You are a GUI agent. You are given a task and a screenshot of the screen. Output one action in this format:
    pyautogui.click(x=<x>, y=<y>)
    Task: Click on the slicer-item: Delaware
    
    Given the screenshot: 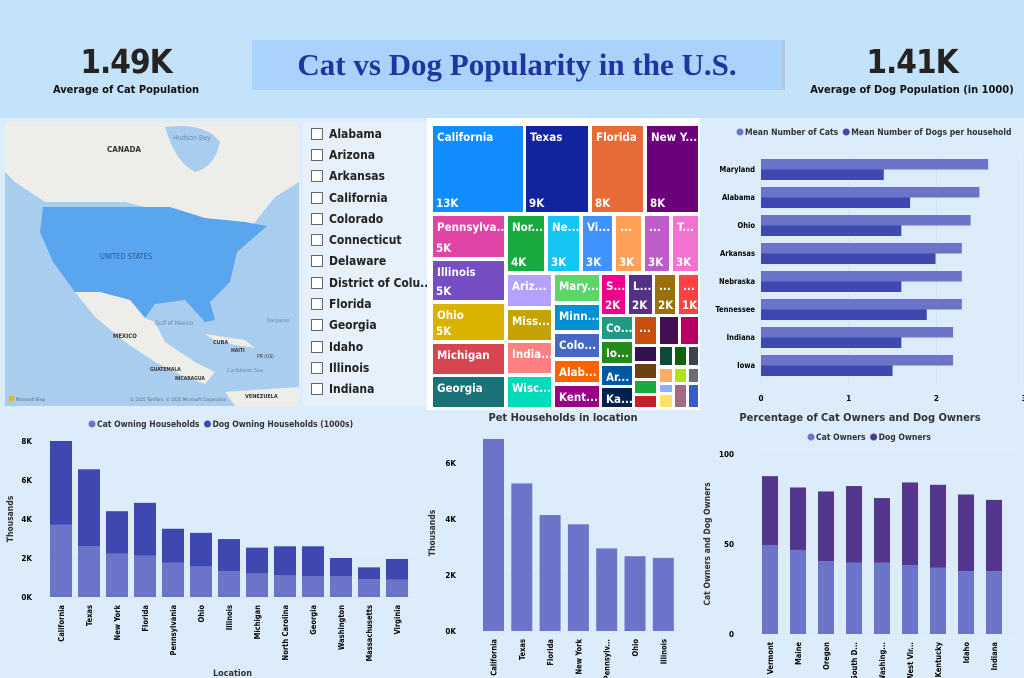 What is the action you would take?
    pyautogui.click(x=365, y=261)
    